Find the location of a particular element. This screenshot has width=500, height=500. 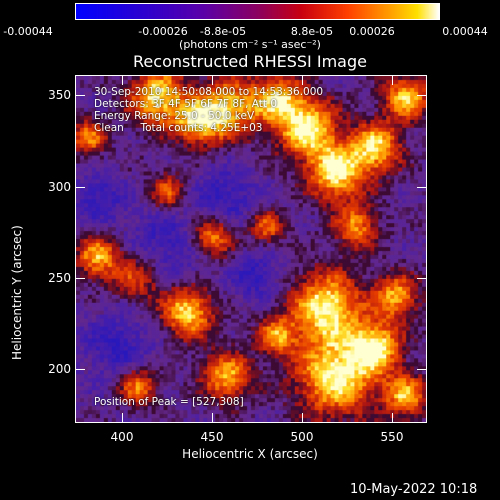

info-time-range: 30-Sep-2010 14:50:08.000 to 14:53:36.000 is located at coordinates (209, 92).